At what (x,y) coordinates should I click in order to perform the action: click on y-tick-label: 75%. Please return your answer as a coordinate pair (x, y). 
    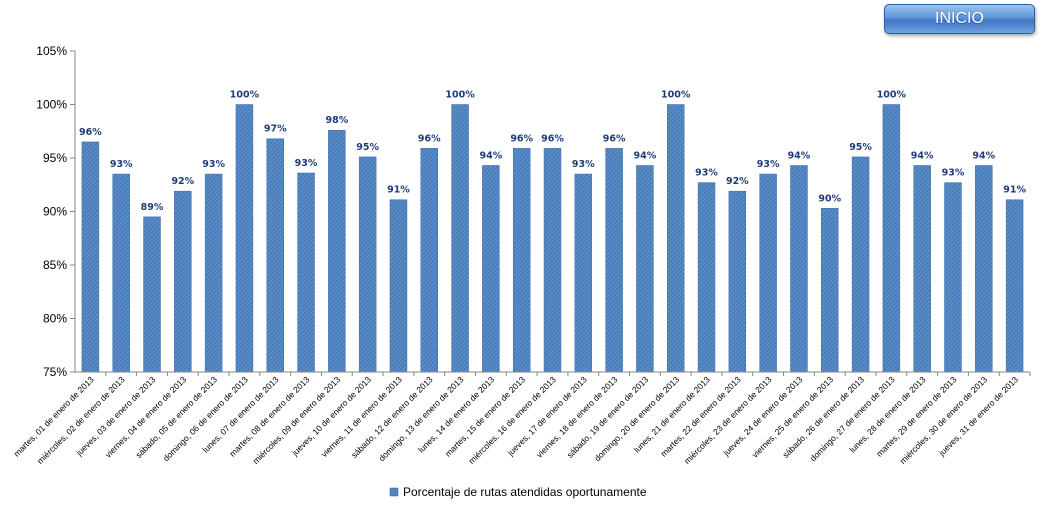
    Looking at the image, I should click on (55, 372).